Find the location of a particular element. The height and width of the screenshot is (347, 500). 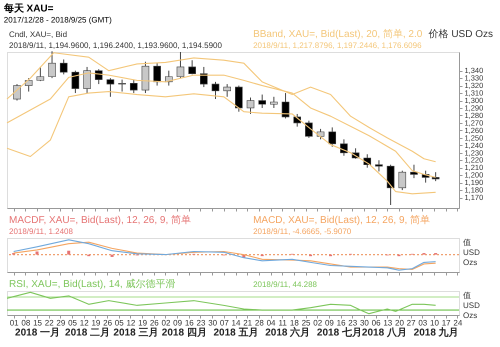

x-tick-label: 22 is located at coordinates (49, 323).